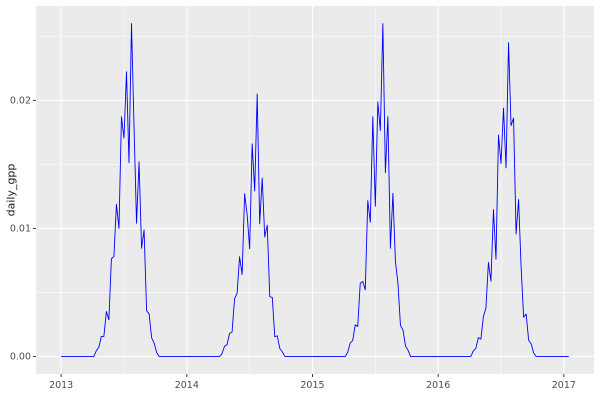  What do you see at coordinates (312, 385) in the screenshot?
I see `x-tick-label: 2015` at bounding box center [312, 385].